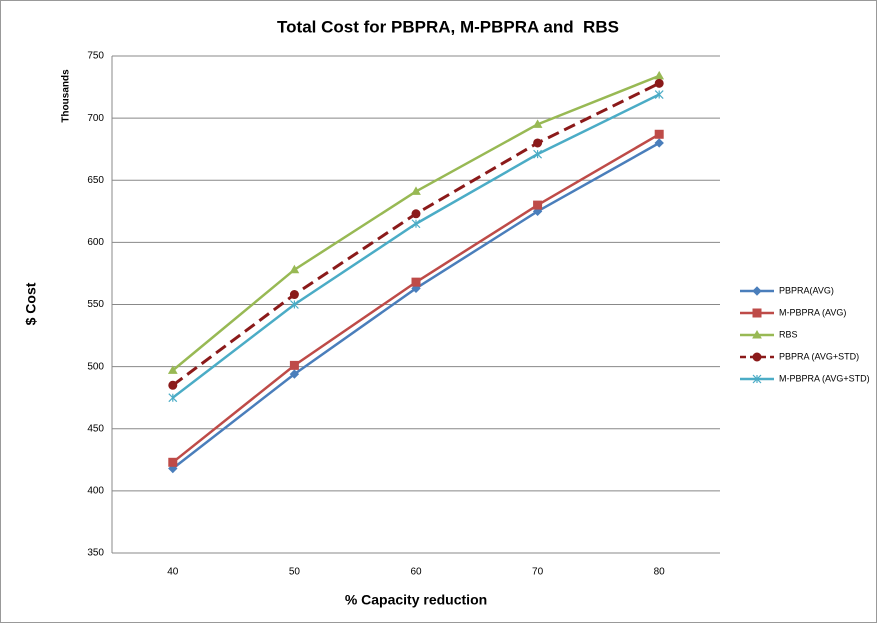  I want to click on y-tick-label: 500, so click(95, 366).